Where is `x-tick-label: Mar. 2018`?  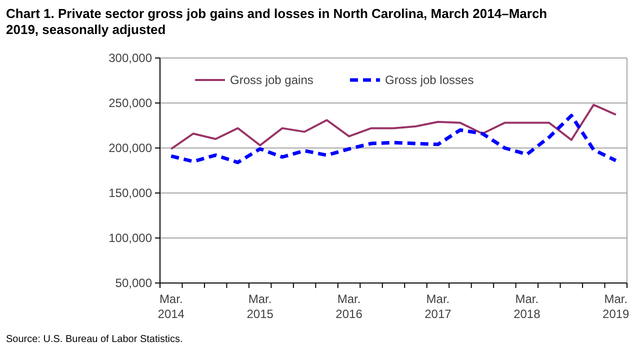
x-tick-label: Mar. 2018 is located at coordinates (527, 306).